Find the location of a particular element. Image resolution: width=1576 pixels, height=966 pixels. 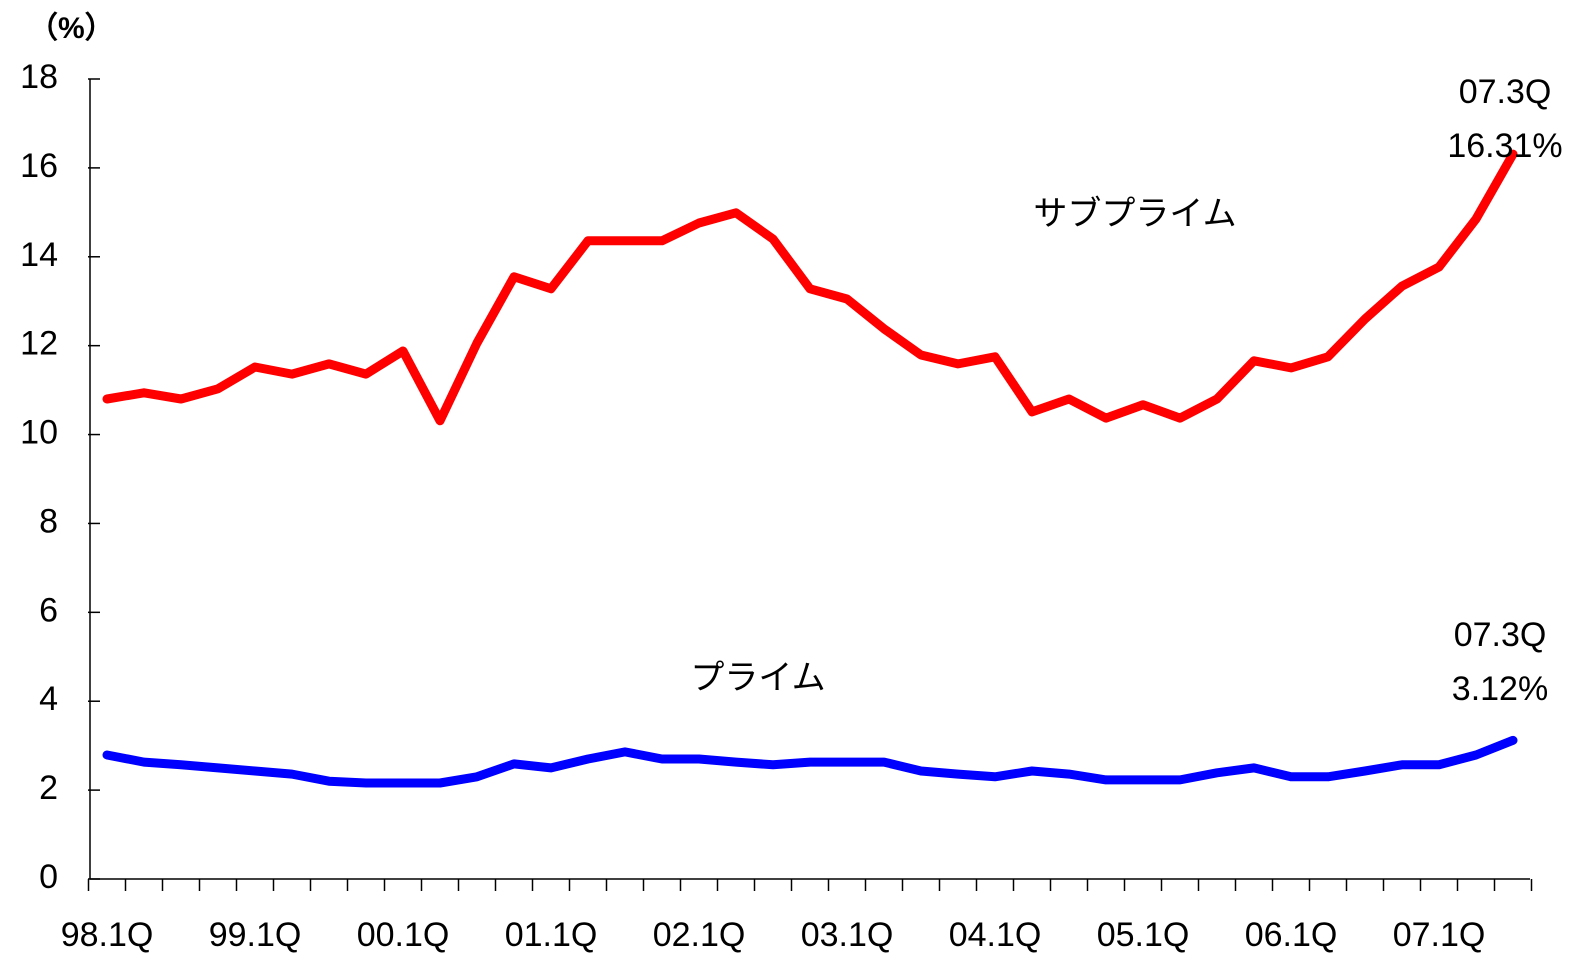

x-tick-label: 02.1Q is located at coordinates (699, 935).